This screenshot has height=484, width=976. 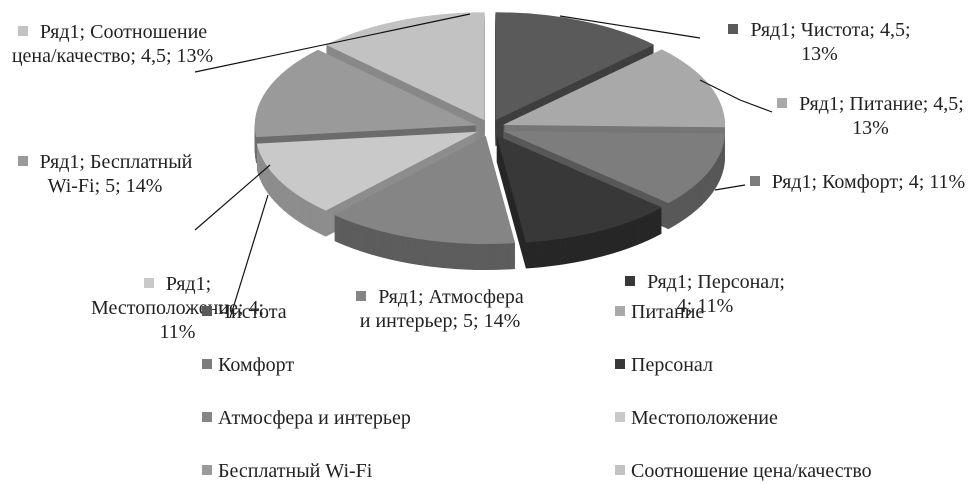 What do you see at coordinates (881, 116) in the screenshot?
I see `label-text: Ряд1; Питание; 4,5; 13%` at bounding box center [881, 116].